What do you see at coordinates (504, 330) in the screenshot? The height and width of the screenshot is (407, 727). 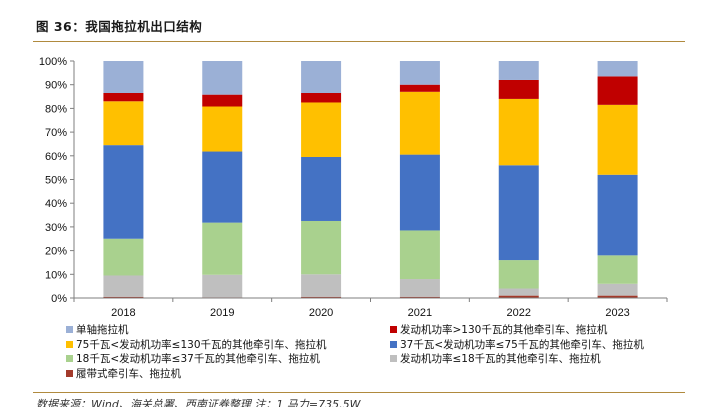 I see `legend-label: 发动机功率>130千瓦的其他牵引车、拖拉机` at bounding box center [504, 330].